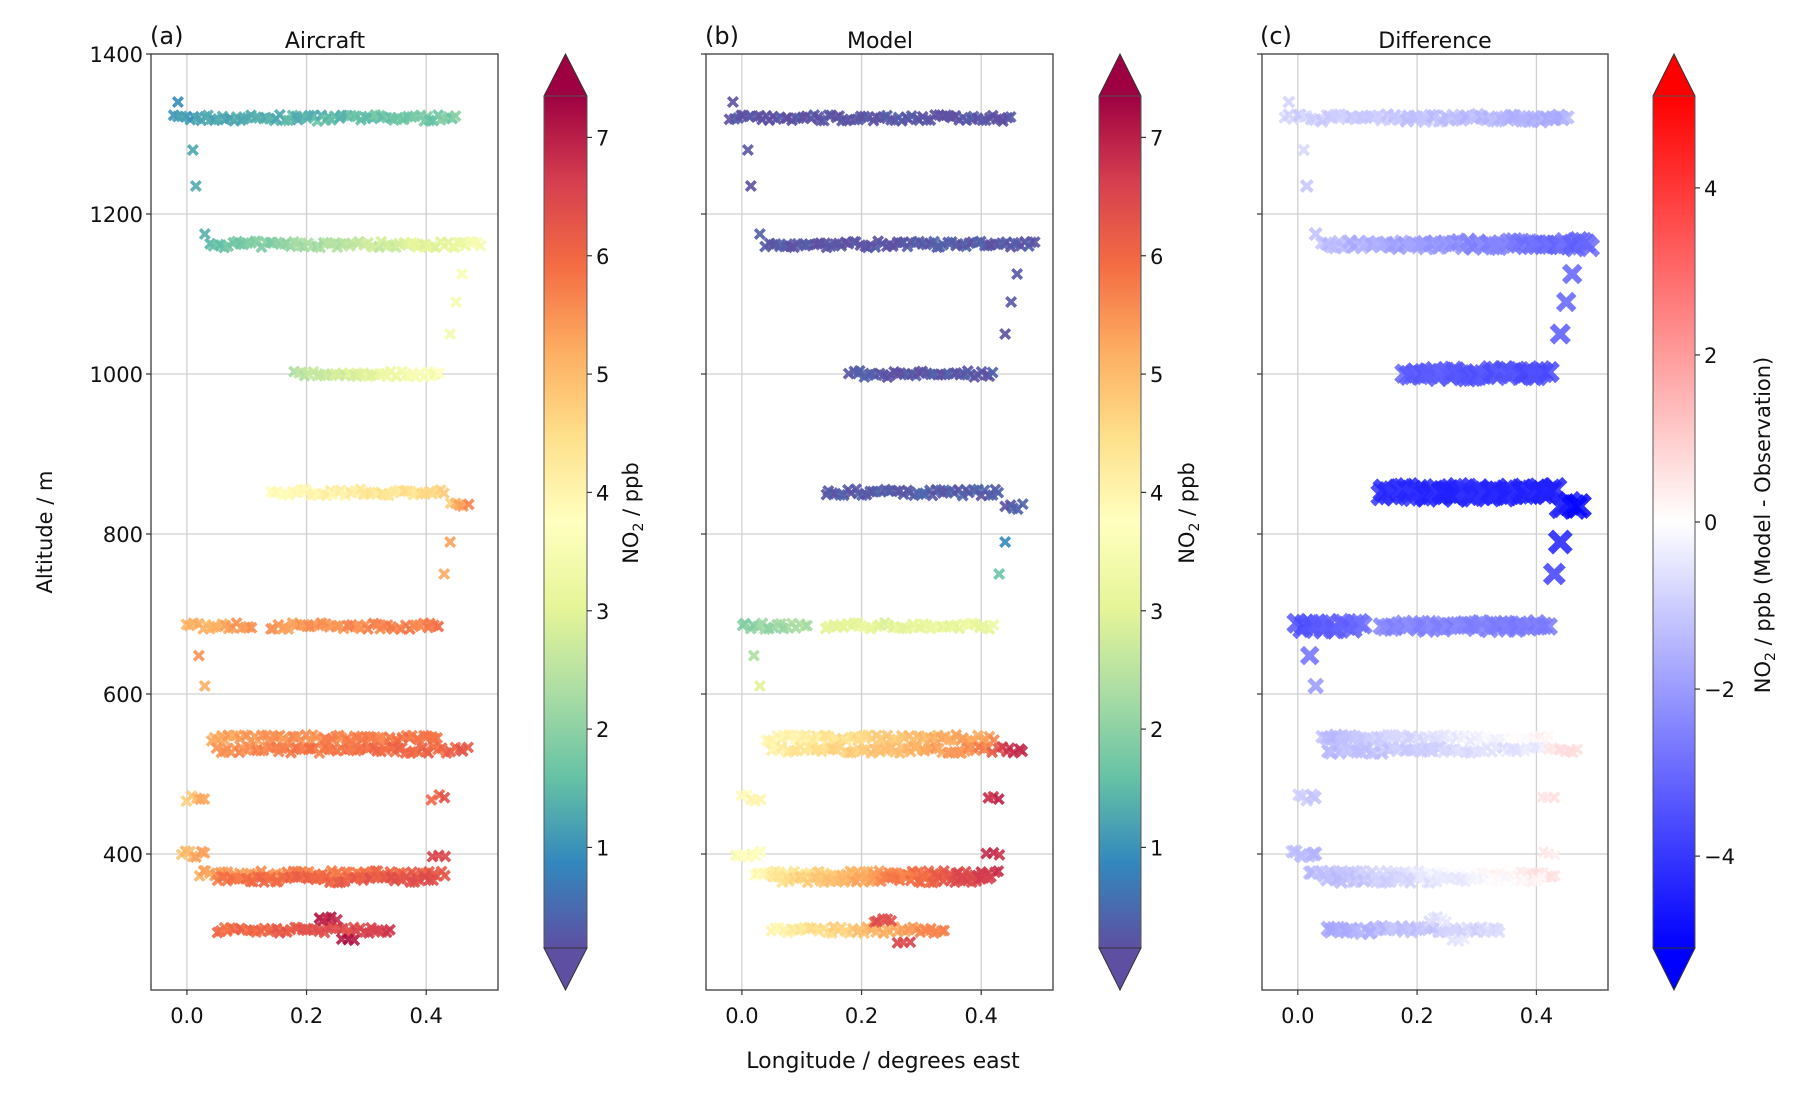 This screenshot has width=1804, height=1095. Describe the element at coordinates (1710, 523) in the screenshot. I see `colorbar-tick-label: 0` at that location.